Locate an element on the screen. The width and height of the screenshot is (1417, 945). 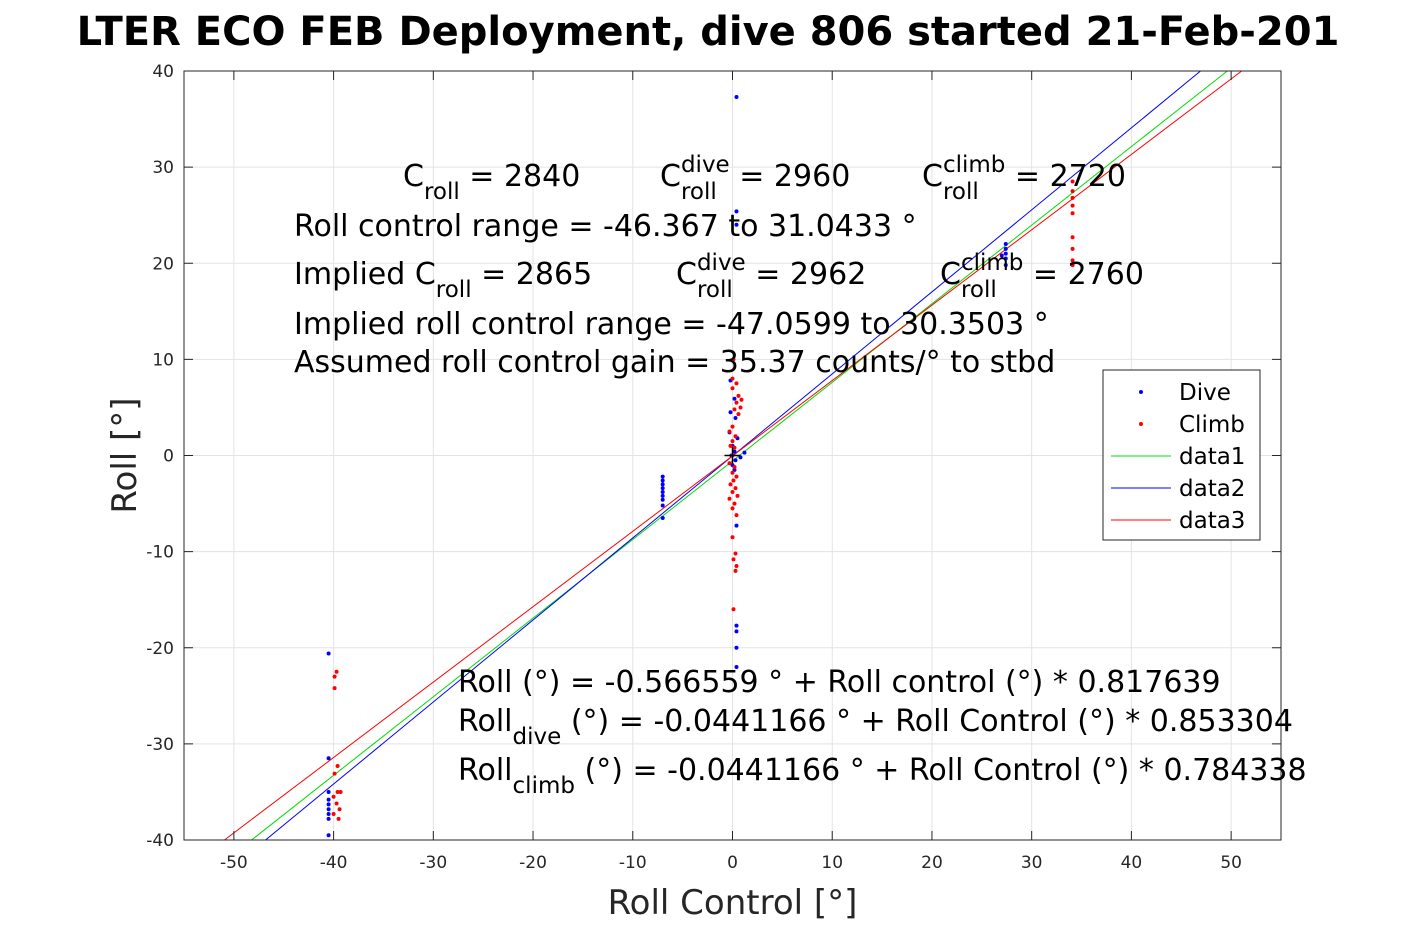
legend-label: Dive is located at coordinates (1205, 393).